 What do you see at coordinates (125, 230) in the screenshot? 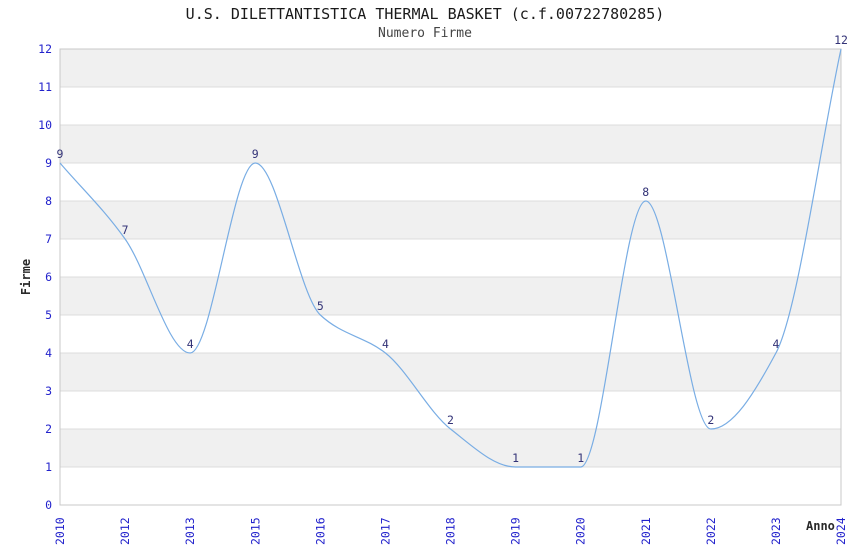
I see `point-label: 7` at bounding box center [125, 230].